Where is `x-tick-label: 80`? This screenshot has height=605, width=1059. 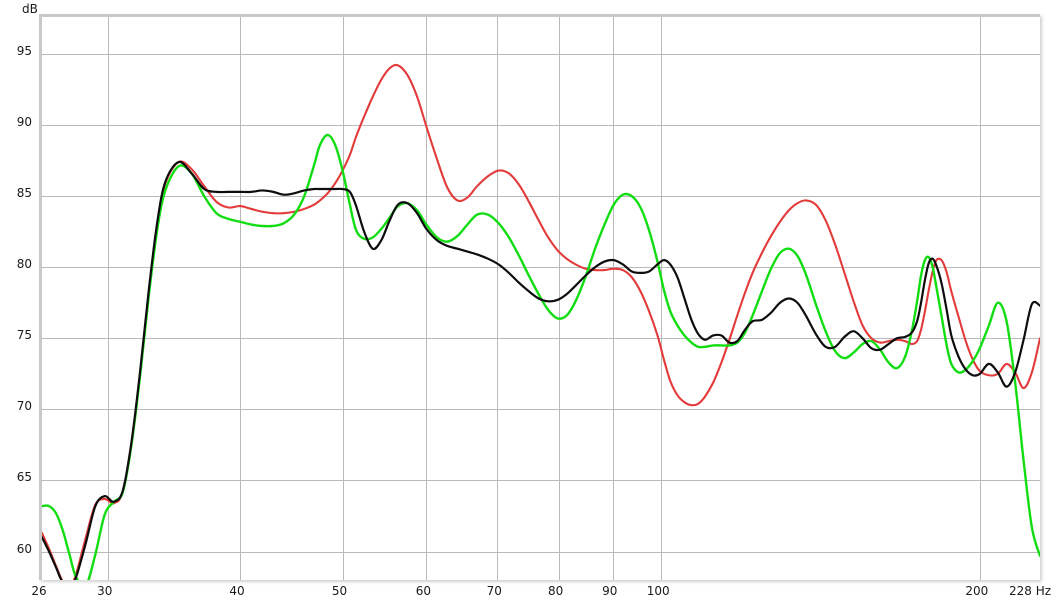 x-tick-label: 80 is located at coordinates (555, 591).